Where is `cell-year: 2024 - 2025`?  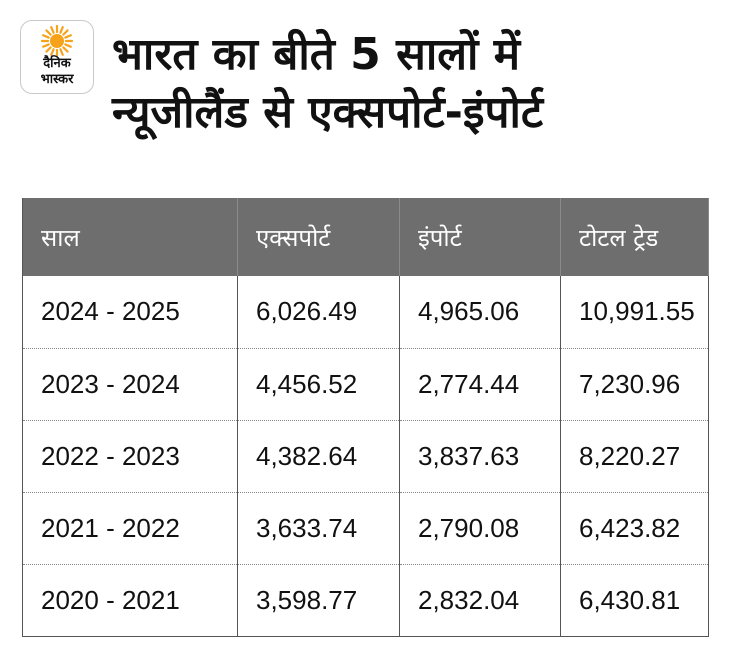 cell-year: 2024 - 2025 is located at coordinates (130, 312).